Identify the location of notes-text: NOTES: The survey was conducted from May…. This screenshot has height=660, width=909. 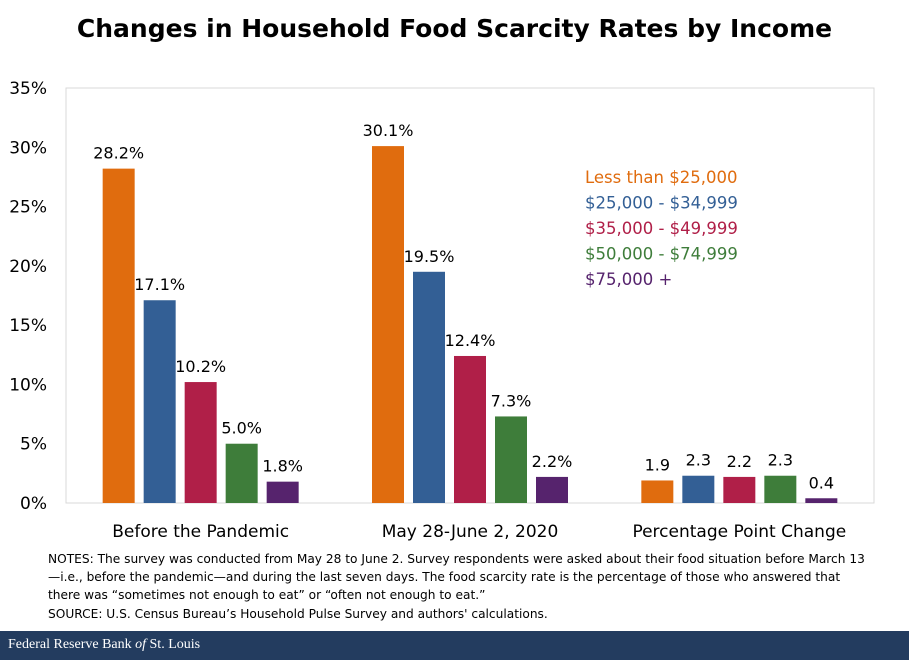
(456, 577).